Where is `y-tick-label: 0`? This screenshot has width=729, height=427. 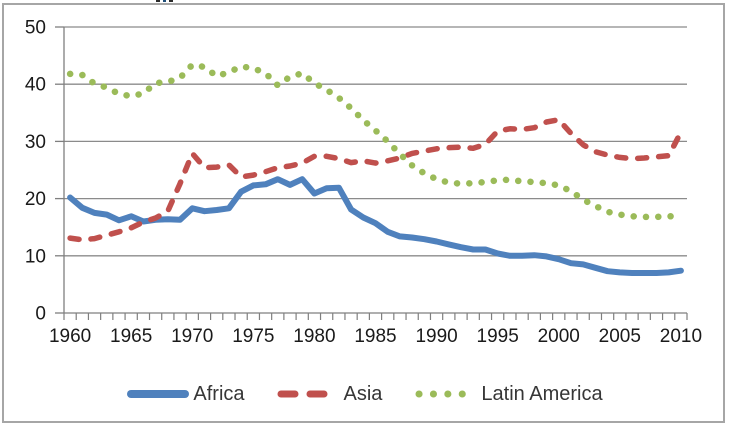 y-tick-label: 0 is located at coordinates (40, 314).